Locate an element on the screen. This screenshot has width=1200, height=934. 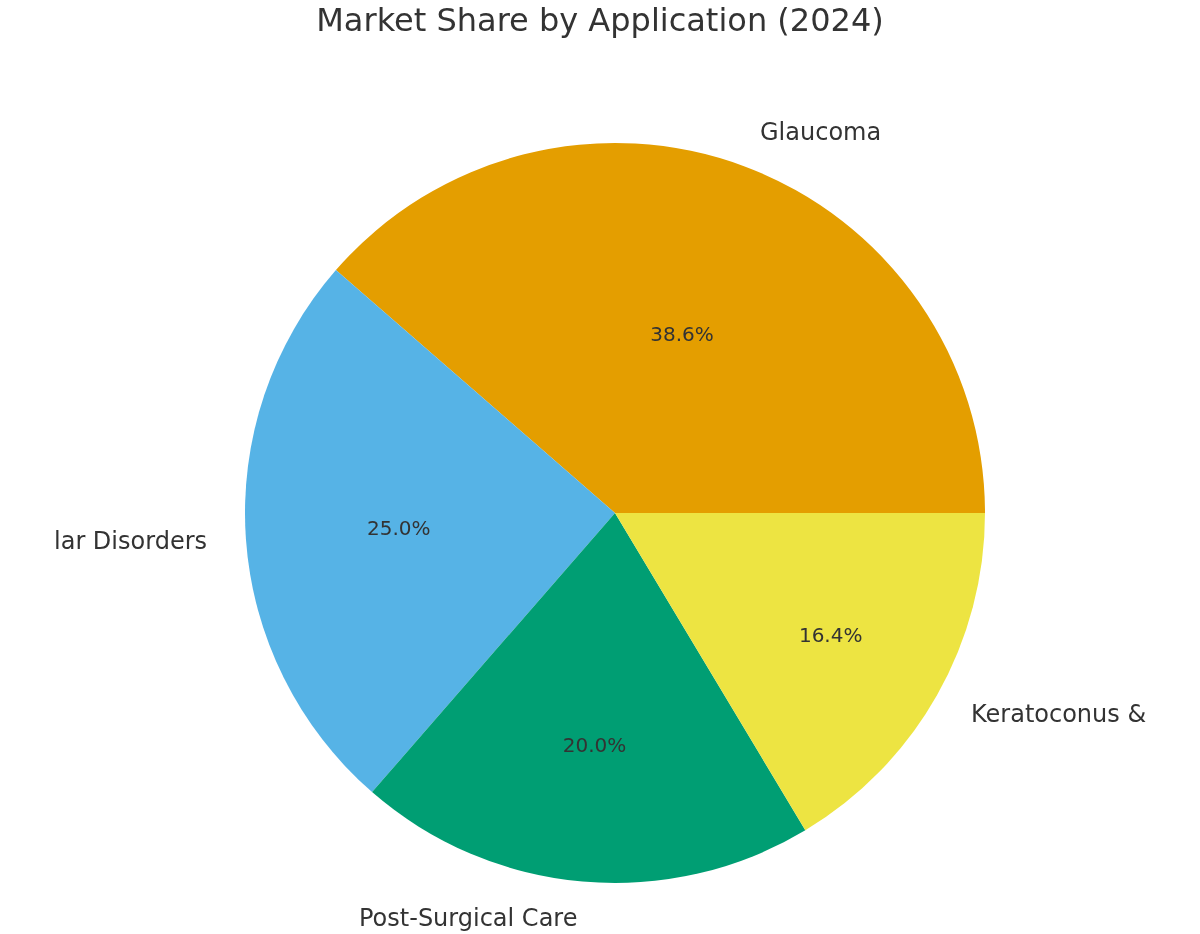
slice-label: lar Disorders is located at coordinates (131, 541).